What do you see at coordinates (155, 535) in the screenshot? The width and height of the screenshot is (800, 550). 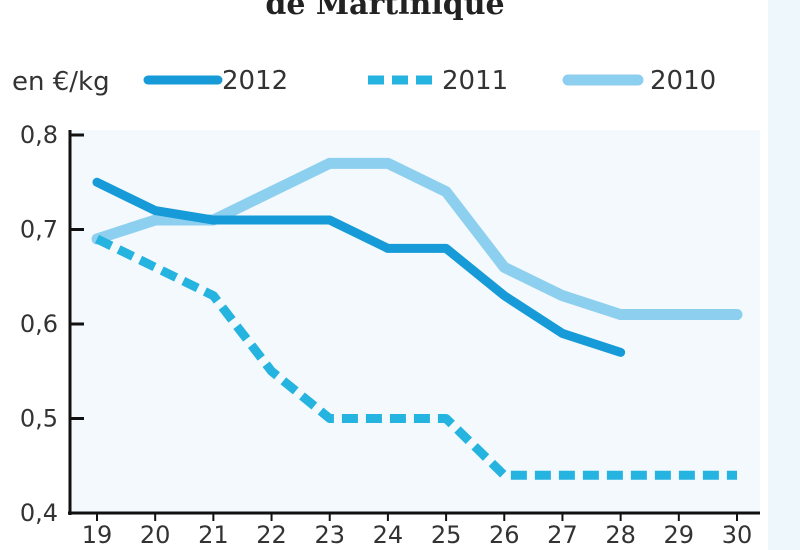 I see `x-tick-label: 20` at bounding box center [155, 535].